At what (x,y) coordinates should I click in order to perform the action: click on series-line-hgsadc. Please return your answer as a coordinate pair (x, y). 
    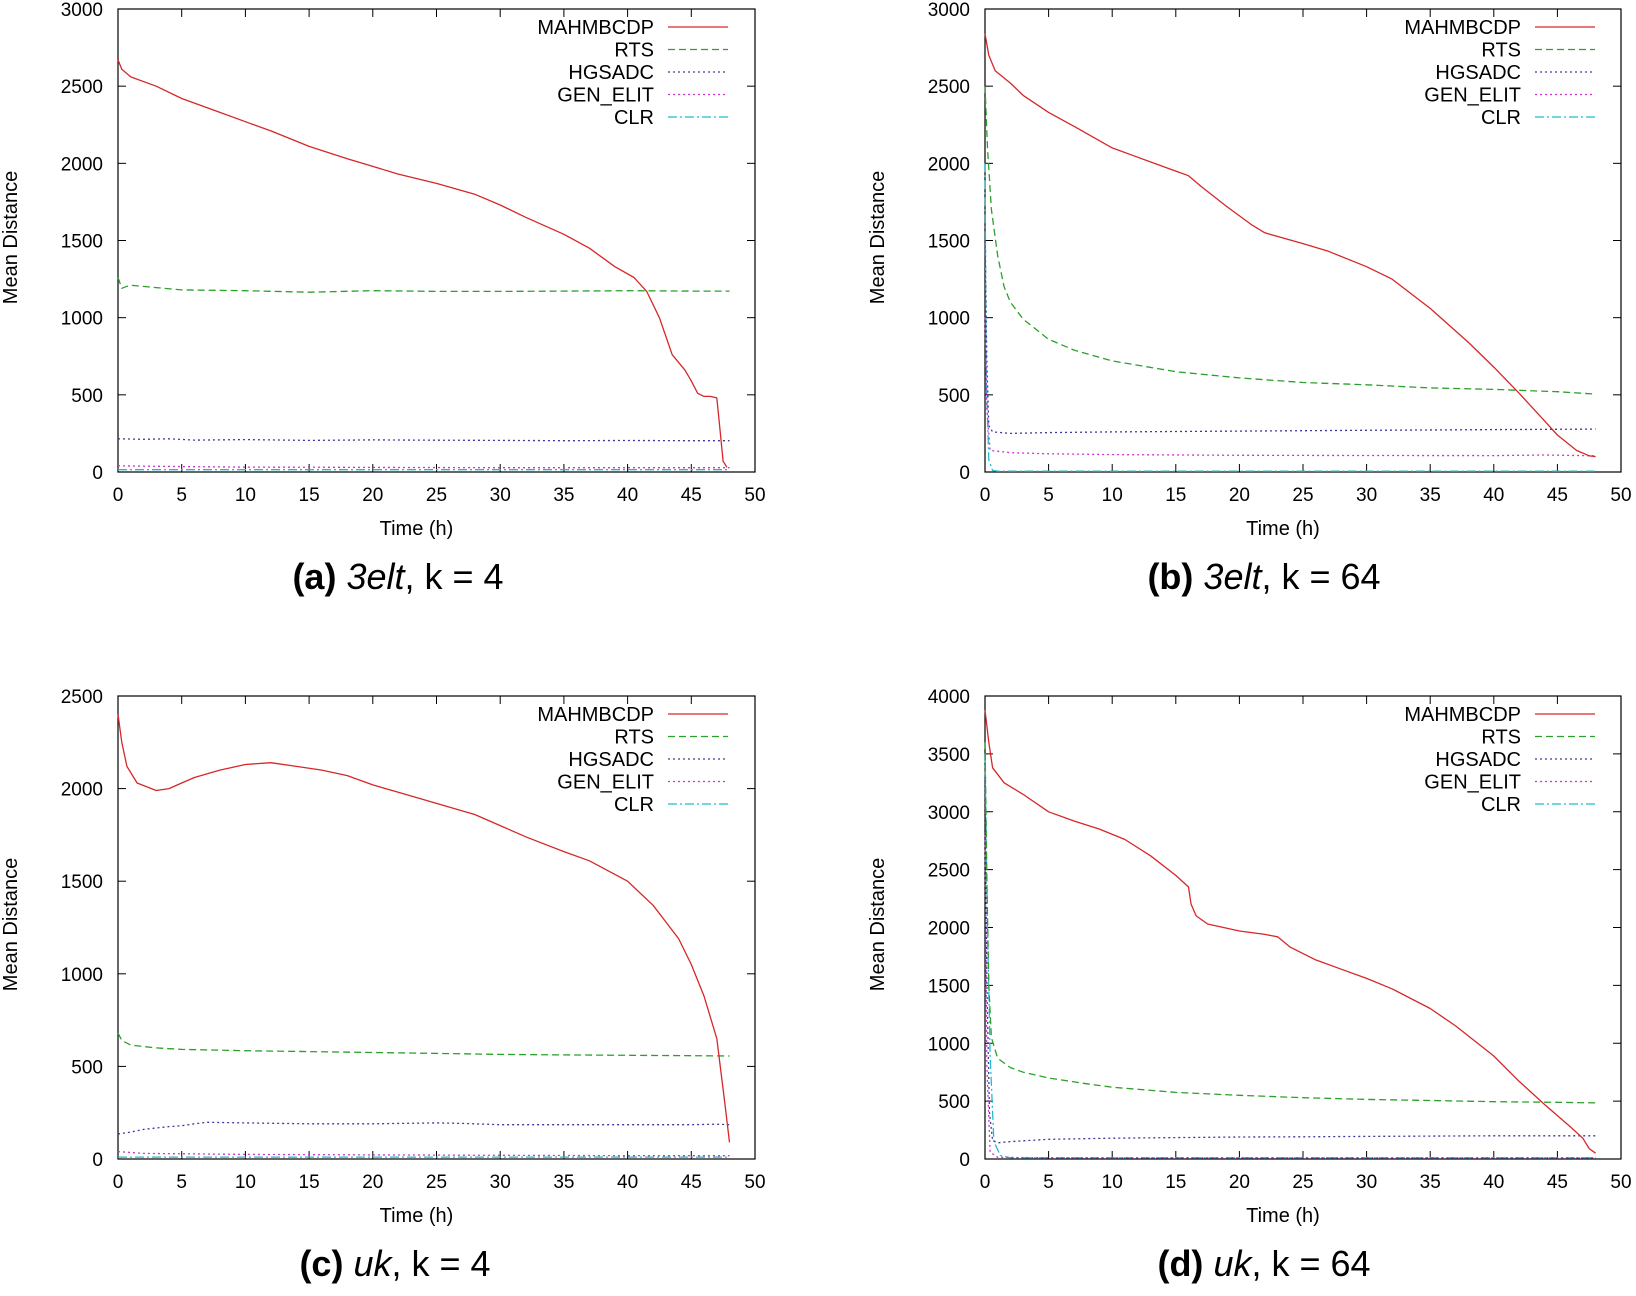
    Looking at the image, I should click on (423, 1128).